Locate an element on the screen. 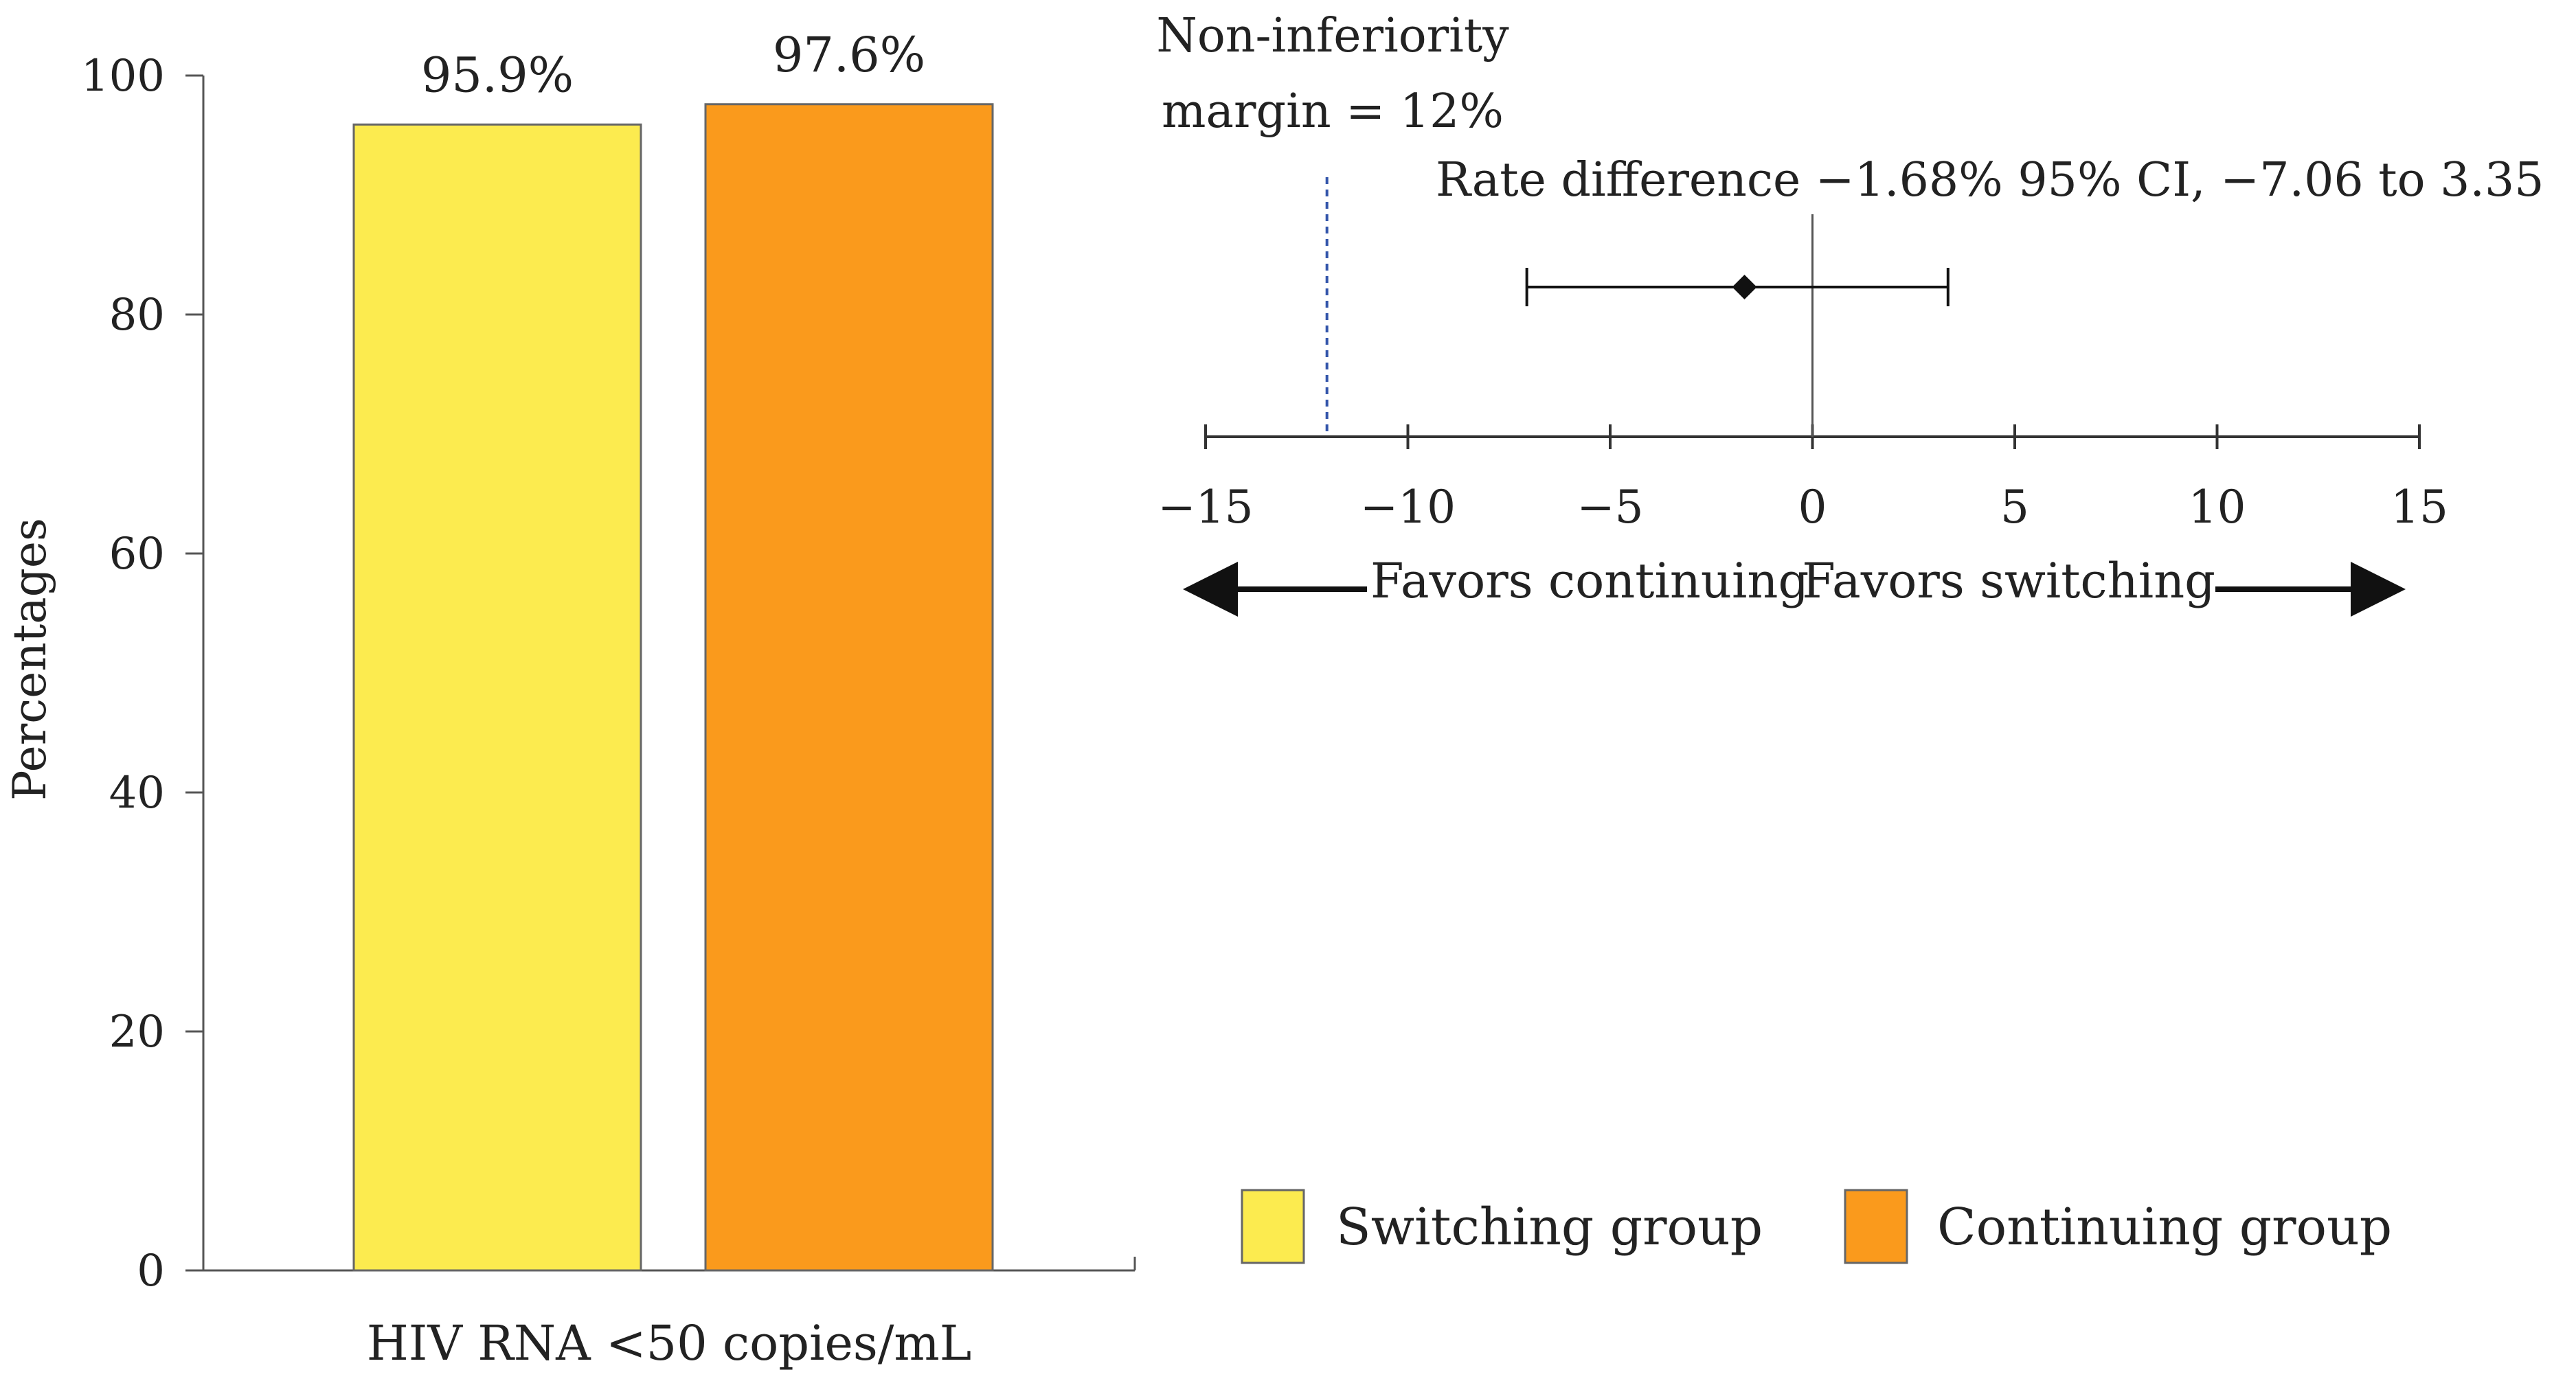 This screenshot has height=1381, width=2576. legend-swatch-switching is located at coordinates (1273, 1226).